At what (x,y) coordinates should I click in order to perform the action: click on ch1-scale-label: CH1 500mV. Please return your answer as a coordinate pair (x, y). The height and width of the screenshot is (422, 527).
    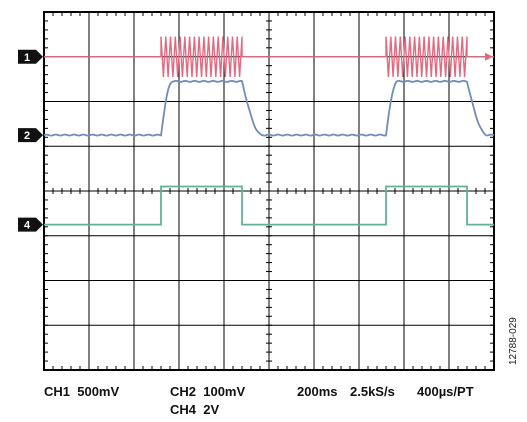
    Looking at the image, I should click on (82, 391).